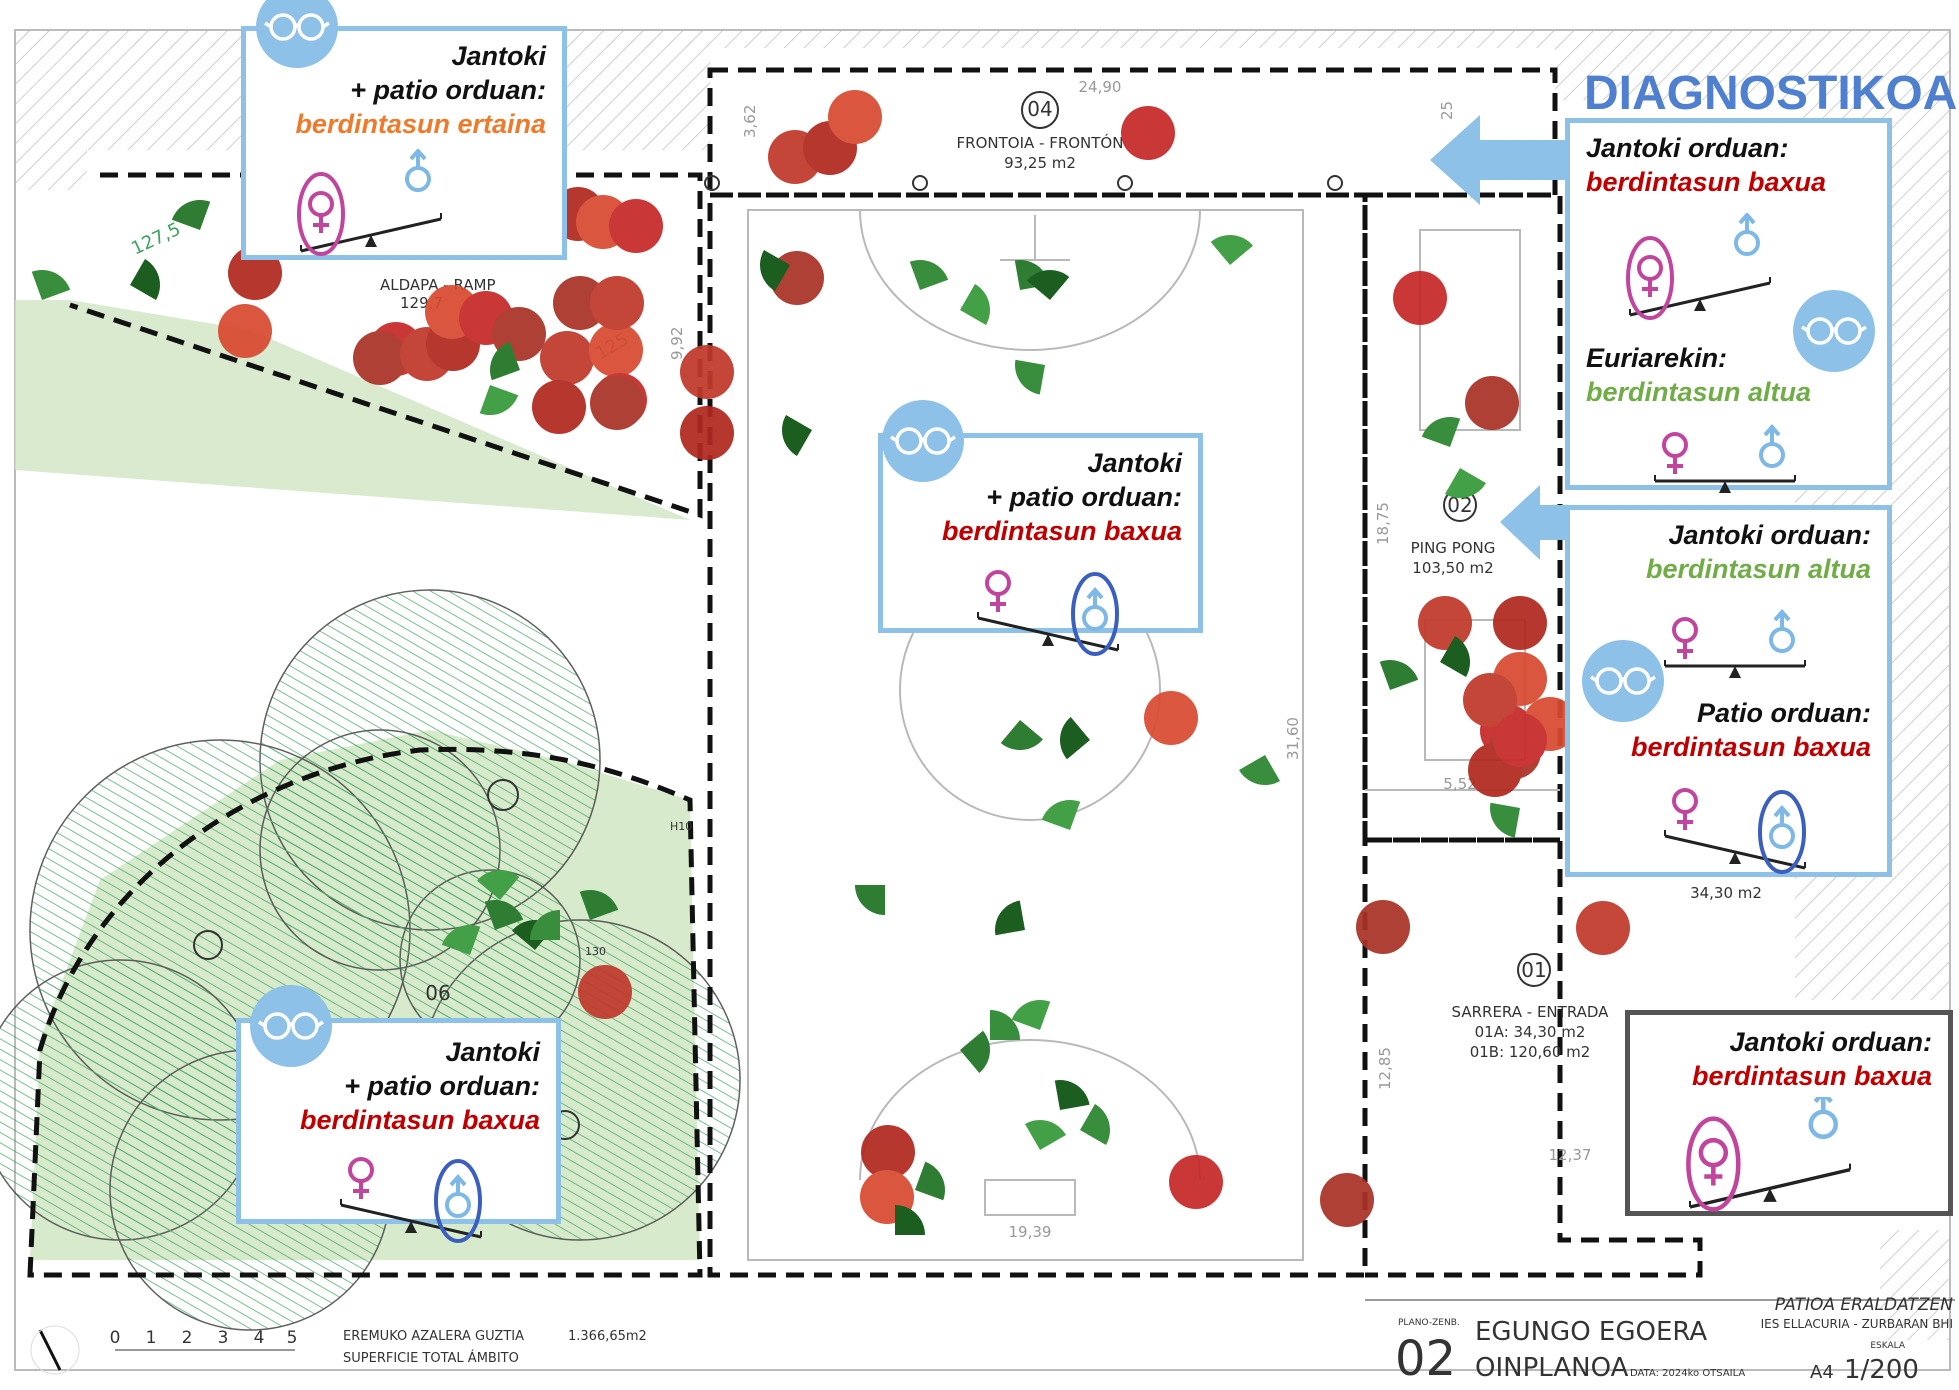 This screenshot has height=1390, width=1959. Describe the element at coordinates (55, 1350) in the screenshot. I see `north-arrow-icon` at that location.